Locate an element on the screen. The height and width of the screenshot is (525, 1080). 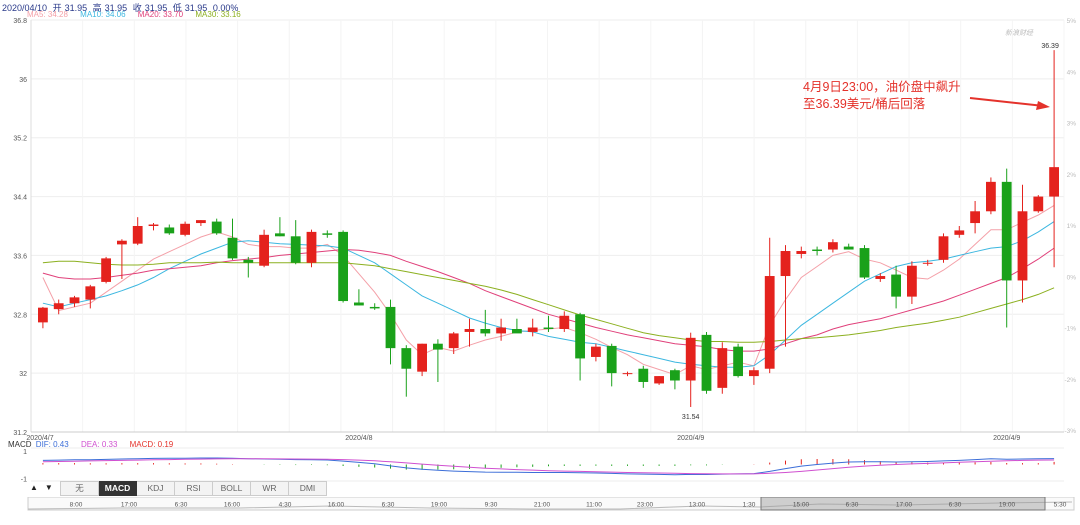
time-axis-label: 21:00 is located at coordinates (542, 505).